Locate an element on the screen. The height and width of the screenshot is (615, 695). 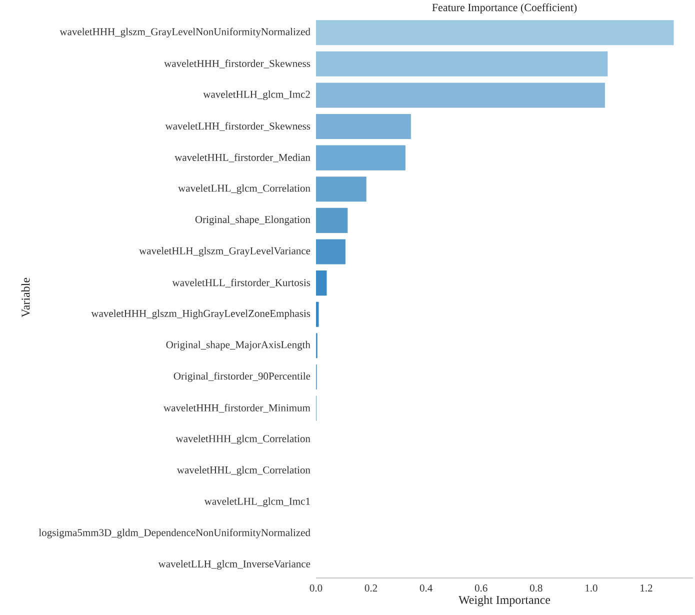
y-tick-label: waveletHHH_glszm_GrayLevelNonUniformityNormalized is located at coordinates (185, 33).